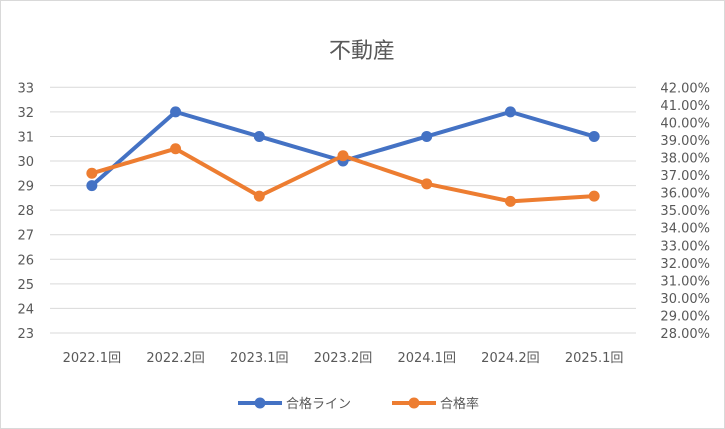  What do you see at coordinates (259, 358) in the screenshot?
I see `x-axis-tick: 2023.1回` at bounding box center [259, 358].